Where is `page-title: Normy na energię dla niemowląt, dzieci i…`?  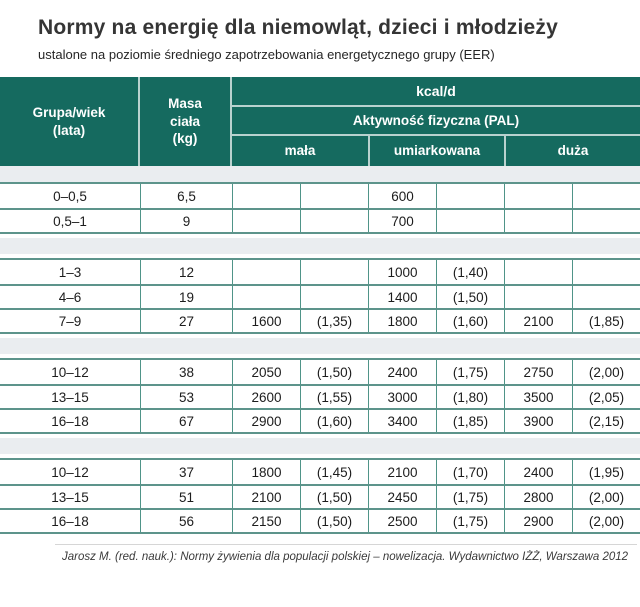 page-title: Normy na energię dla niemowląt, dzieci i… is located at coordinates (298, 27).